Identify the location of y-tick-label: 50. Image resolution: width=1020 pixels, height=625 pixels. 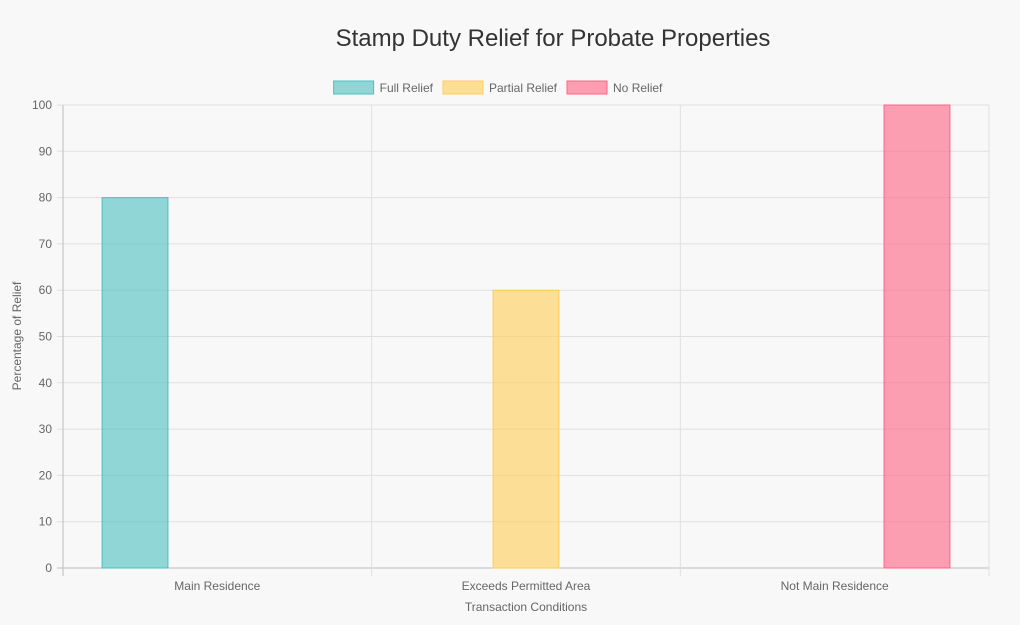
(46, 337).